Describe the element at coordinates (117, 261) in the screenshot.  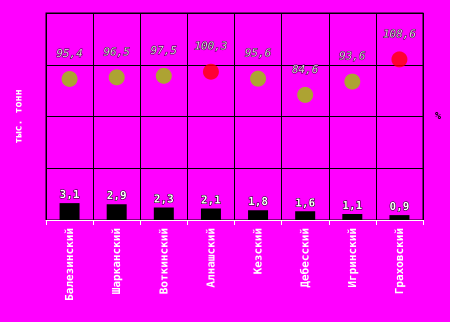
I see `x-tick-label: Шарканский` at that location.